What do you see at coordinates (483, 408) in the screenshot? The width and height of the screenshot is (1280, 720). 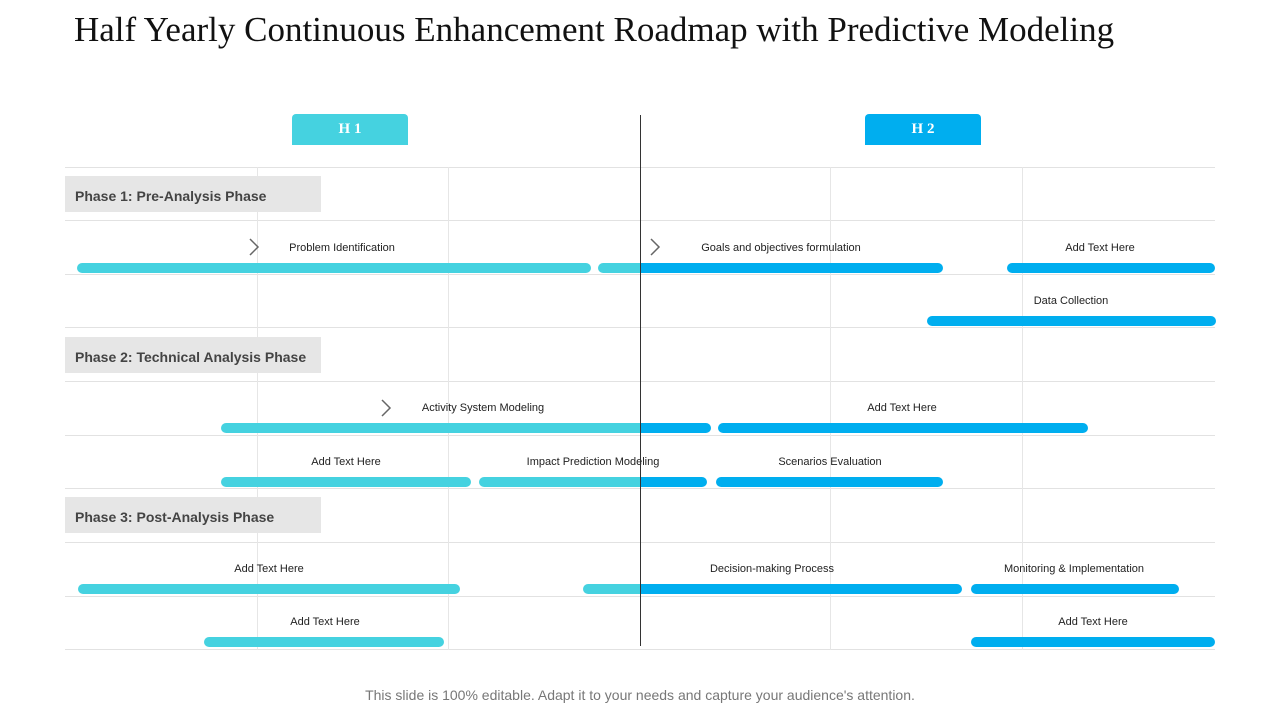 I see `task-label: Activity System Modeling` at bounding box center [483, 408].